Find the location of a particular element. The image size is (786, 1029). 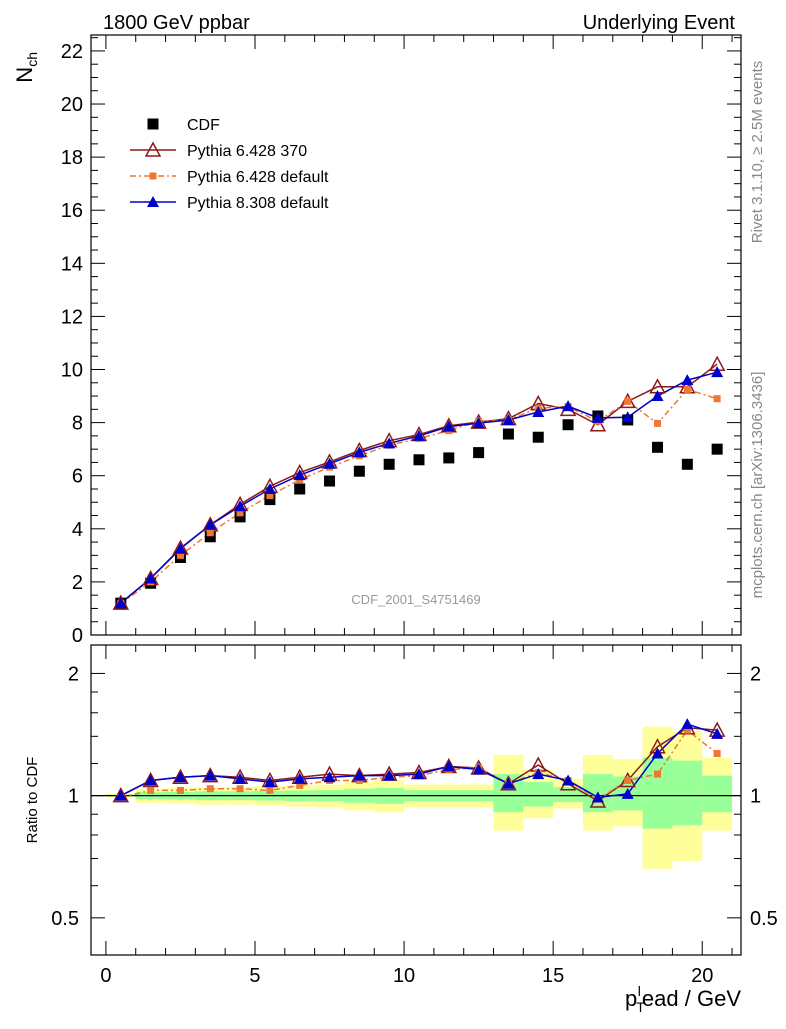

ratio-y-tick-label-right: 2 is located at coordinates (755, 674).